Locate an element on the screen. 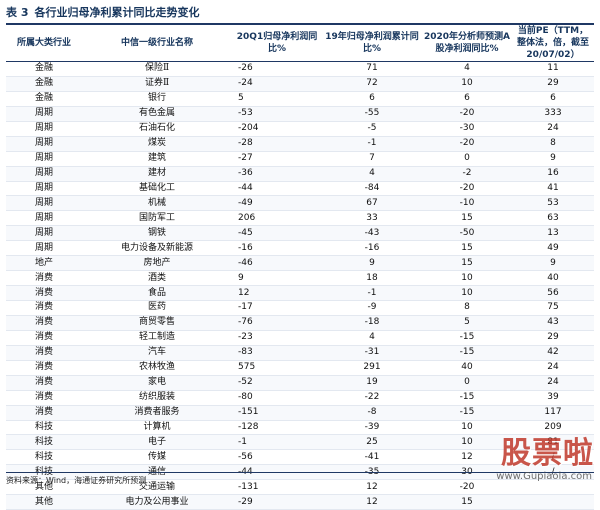 This screenshot has width=600, height=510. cell-current-pe: 117 is located at coordinates (553, 413).